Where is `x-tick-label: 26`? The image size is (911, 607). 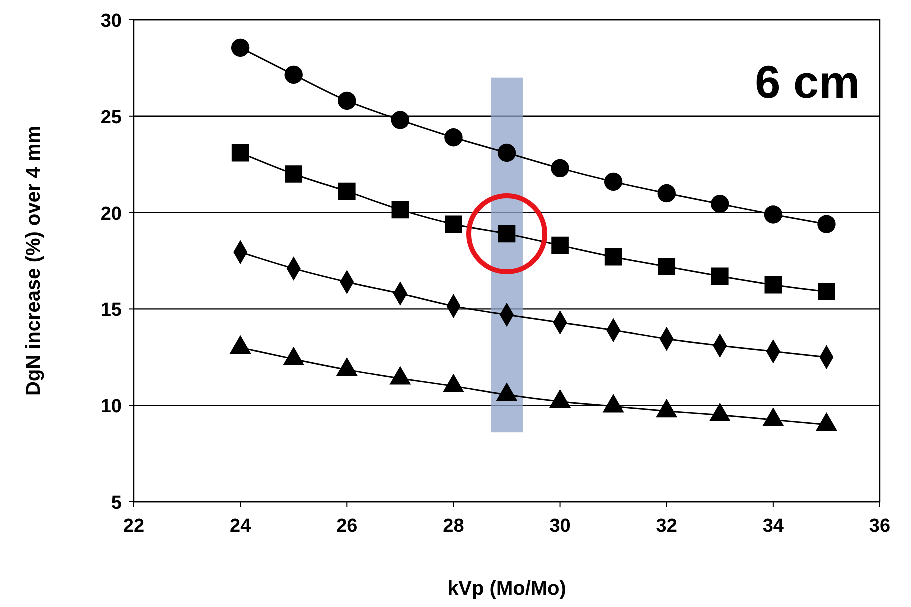
x-tick-label: 26 is located at coordinates (347, 526).